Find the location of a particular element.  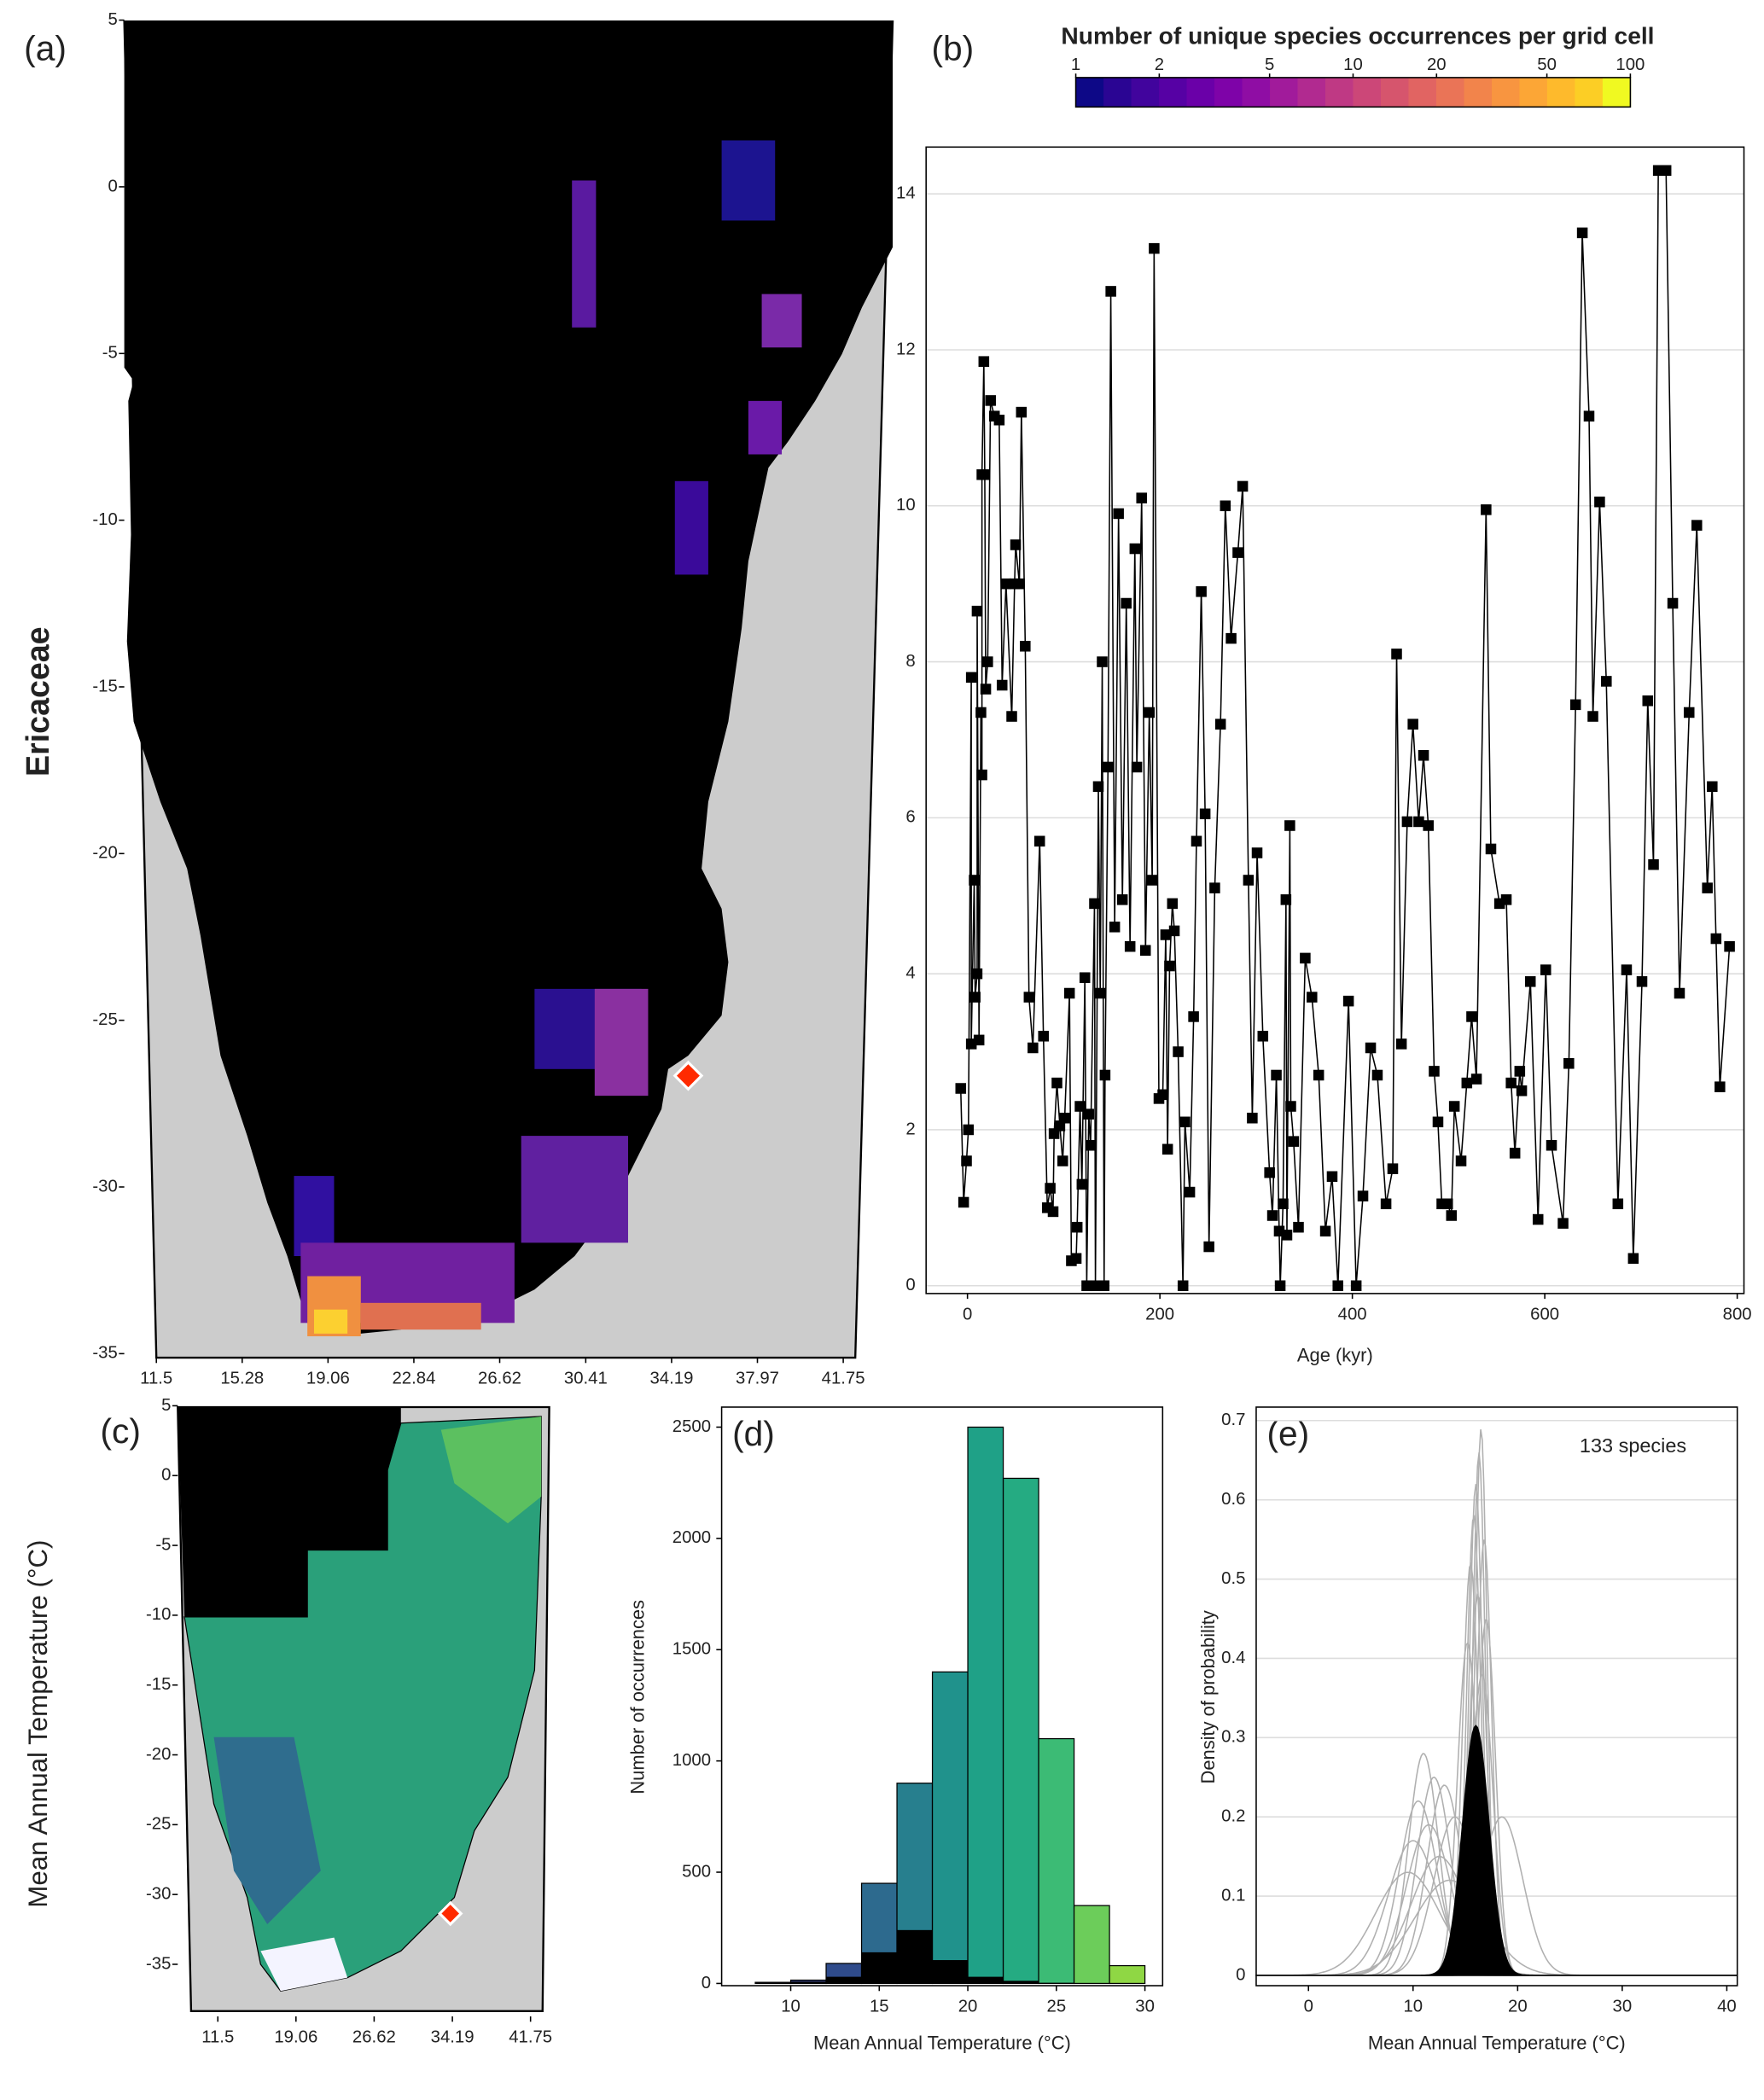

colorbar-tick-label: 2 is located at coordinates (1159, 64).